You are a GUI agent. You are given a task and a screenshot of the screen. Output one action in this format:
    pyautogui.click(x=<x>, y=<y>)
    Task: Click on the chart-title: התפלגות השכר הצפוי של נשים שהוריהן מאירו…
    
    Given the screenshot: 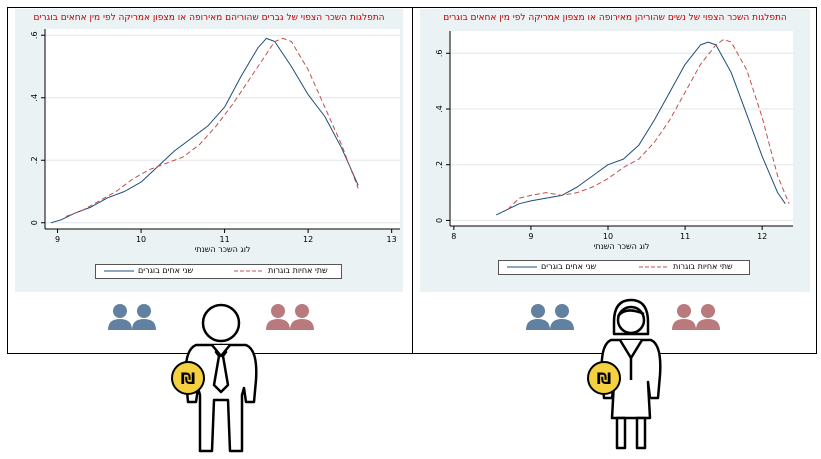 What is the action you would take?
    pyautogui.click(x=615, y=18)
    